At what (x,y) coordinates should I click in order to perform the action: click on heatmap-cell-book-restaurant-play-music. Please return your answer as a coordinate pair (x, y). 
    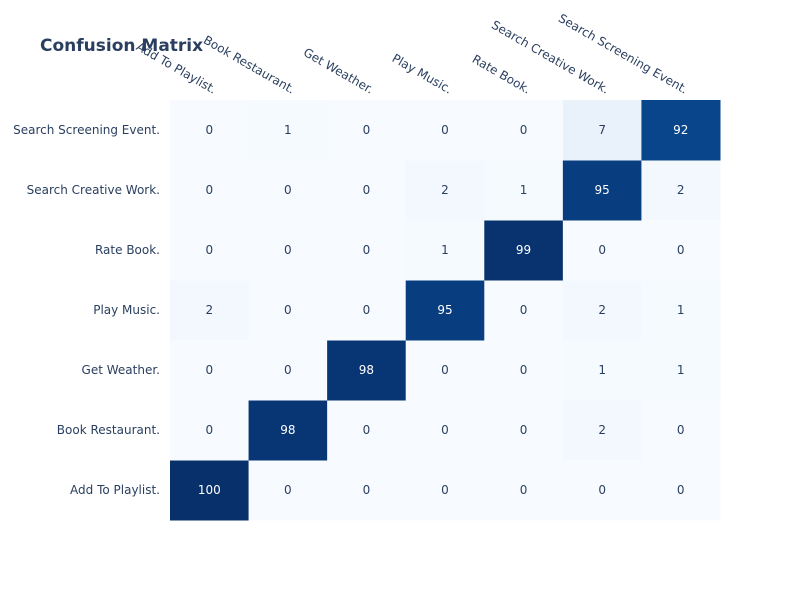
    Looking at the image, I should click on (445, 430).